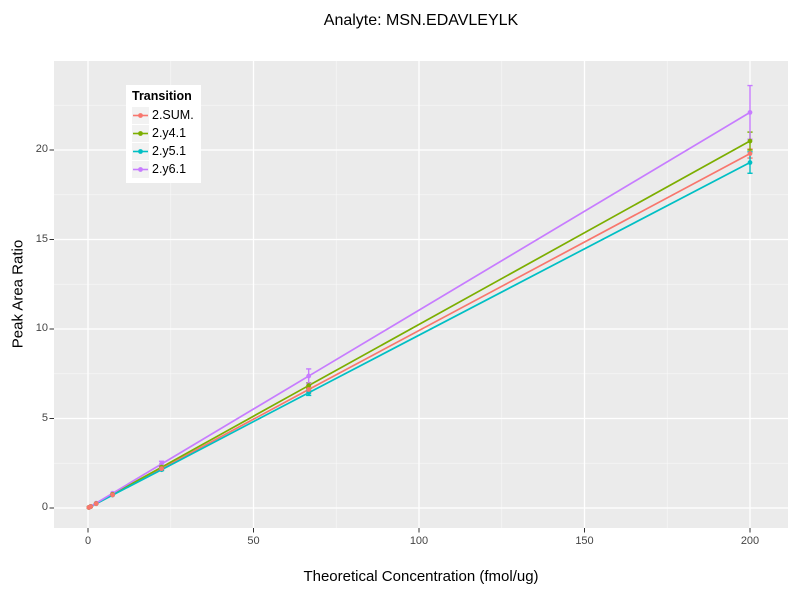 This screenshot has height=600, width=800. Describe the element at coordinates (421, 20) in the screenshot. I see `chart-title: Analyte: MSN.EDAVLEYLK` at that location.